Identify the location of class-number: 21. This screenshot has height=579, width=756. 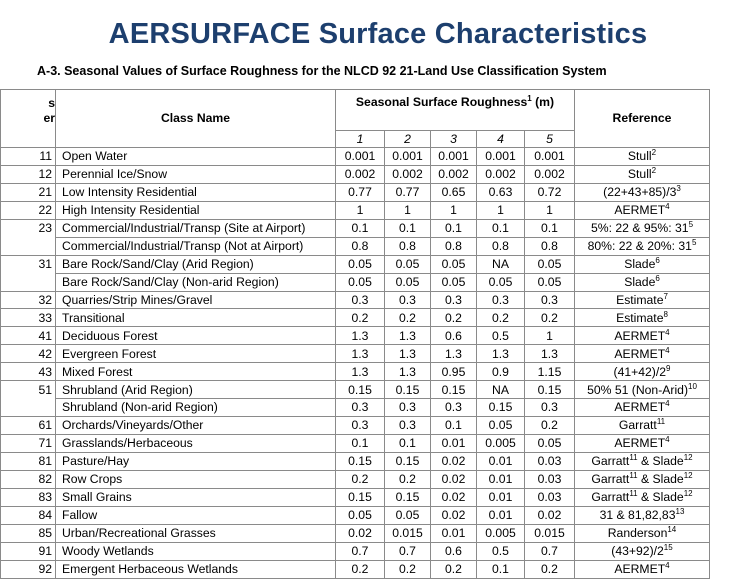
(28, 192).